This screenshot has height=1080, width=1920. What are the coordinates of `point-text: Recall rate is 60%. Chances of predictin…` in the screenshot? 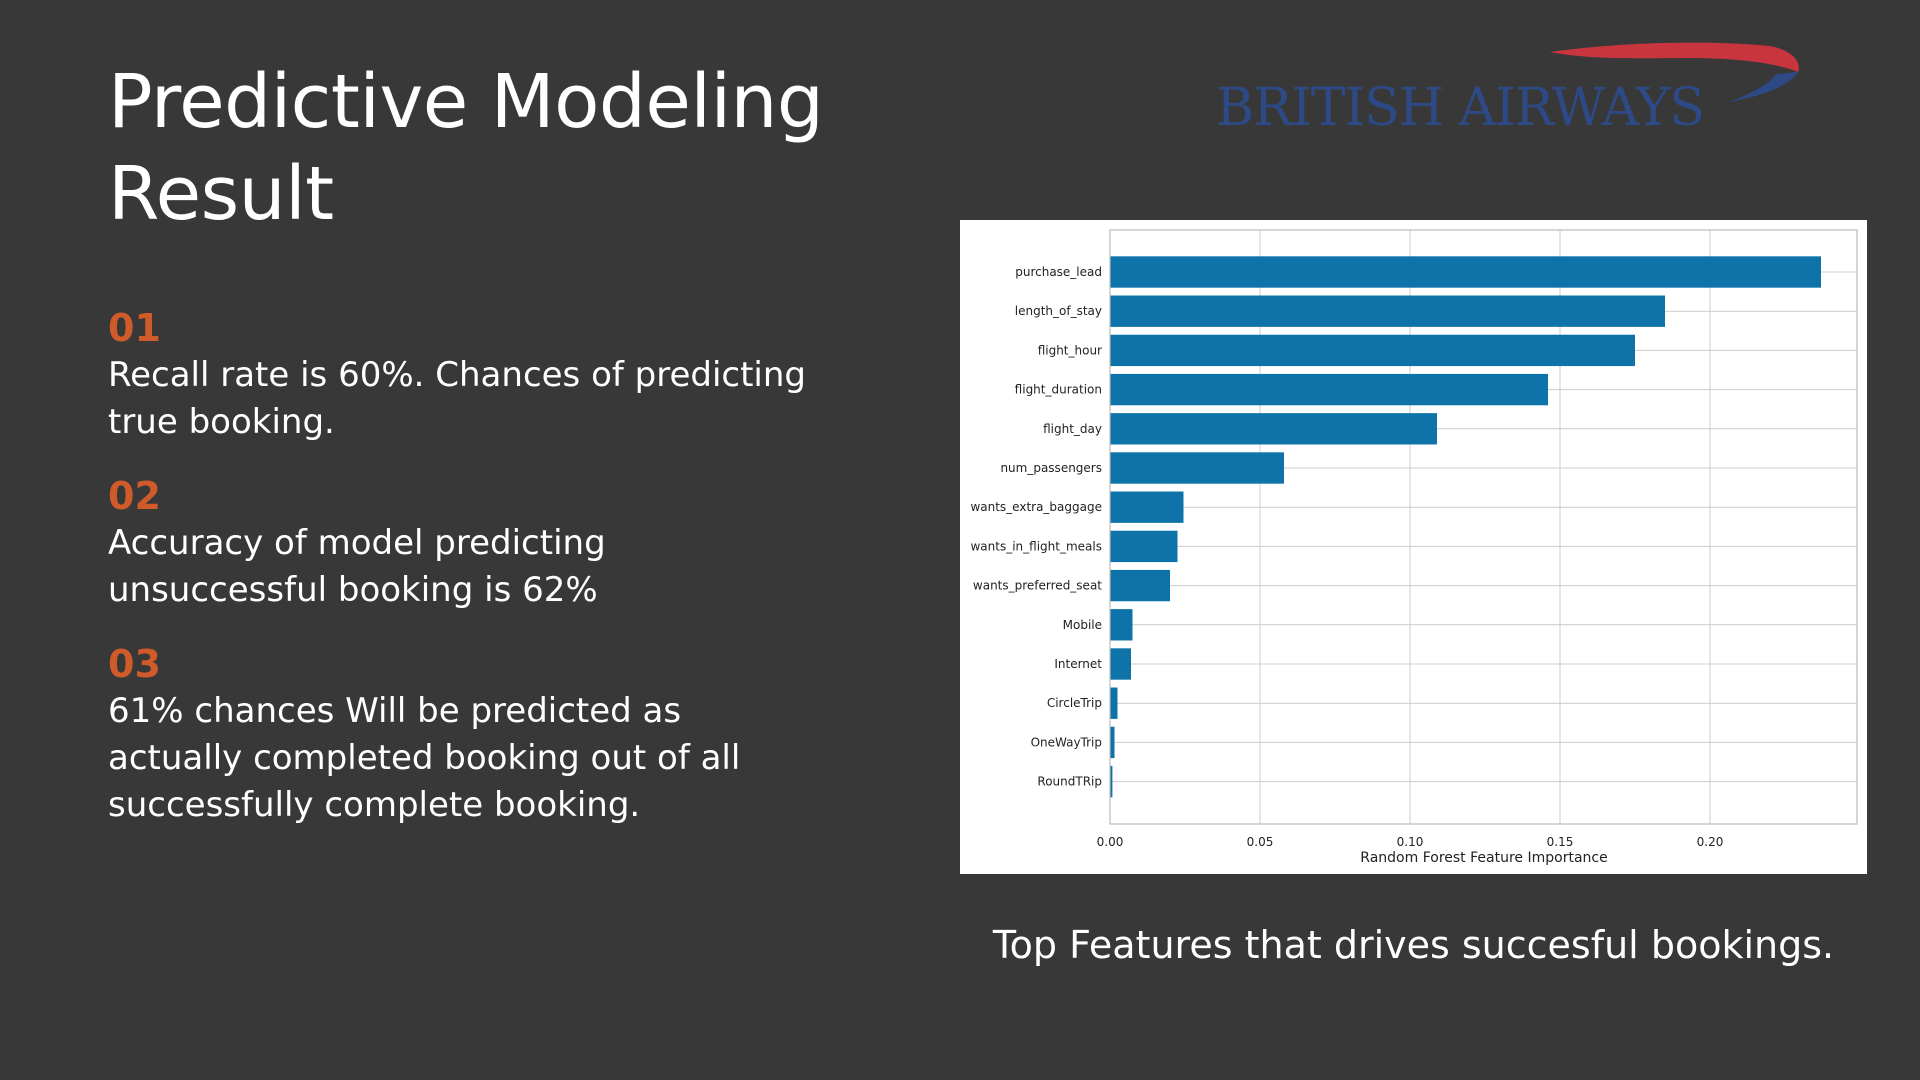 It's located at (457, 398).